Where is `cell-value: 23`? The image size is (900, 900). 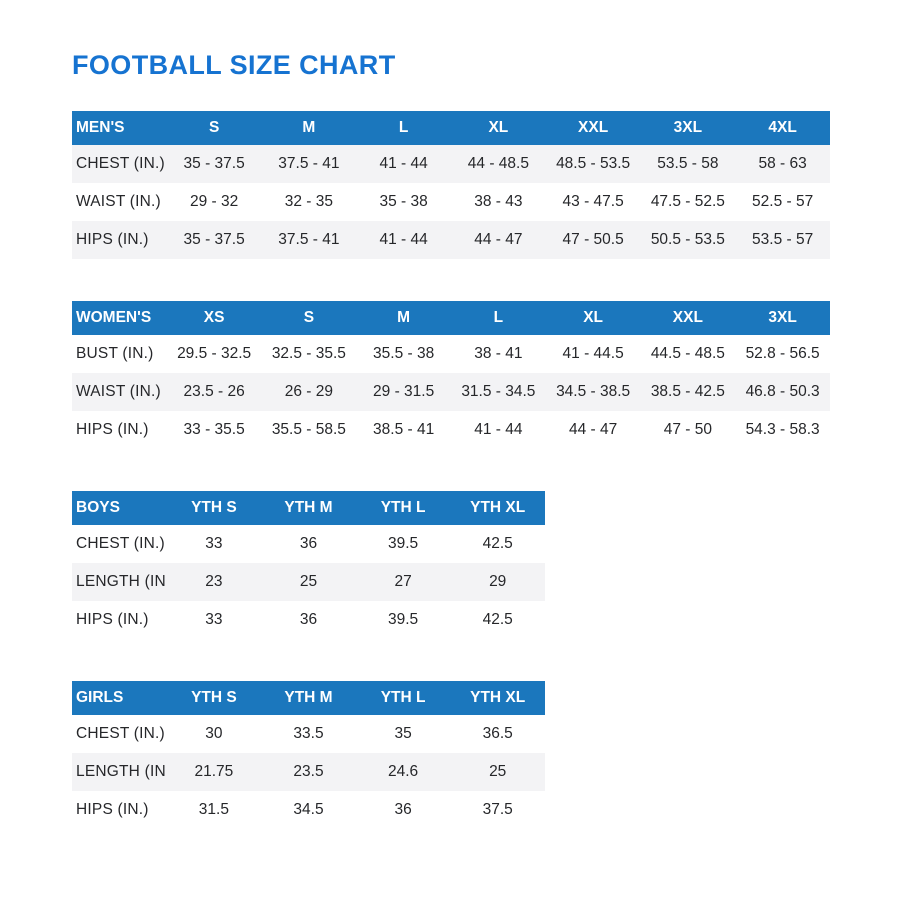
cell-value: 23 is located at coordinates (214, 582).